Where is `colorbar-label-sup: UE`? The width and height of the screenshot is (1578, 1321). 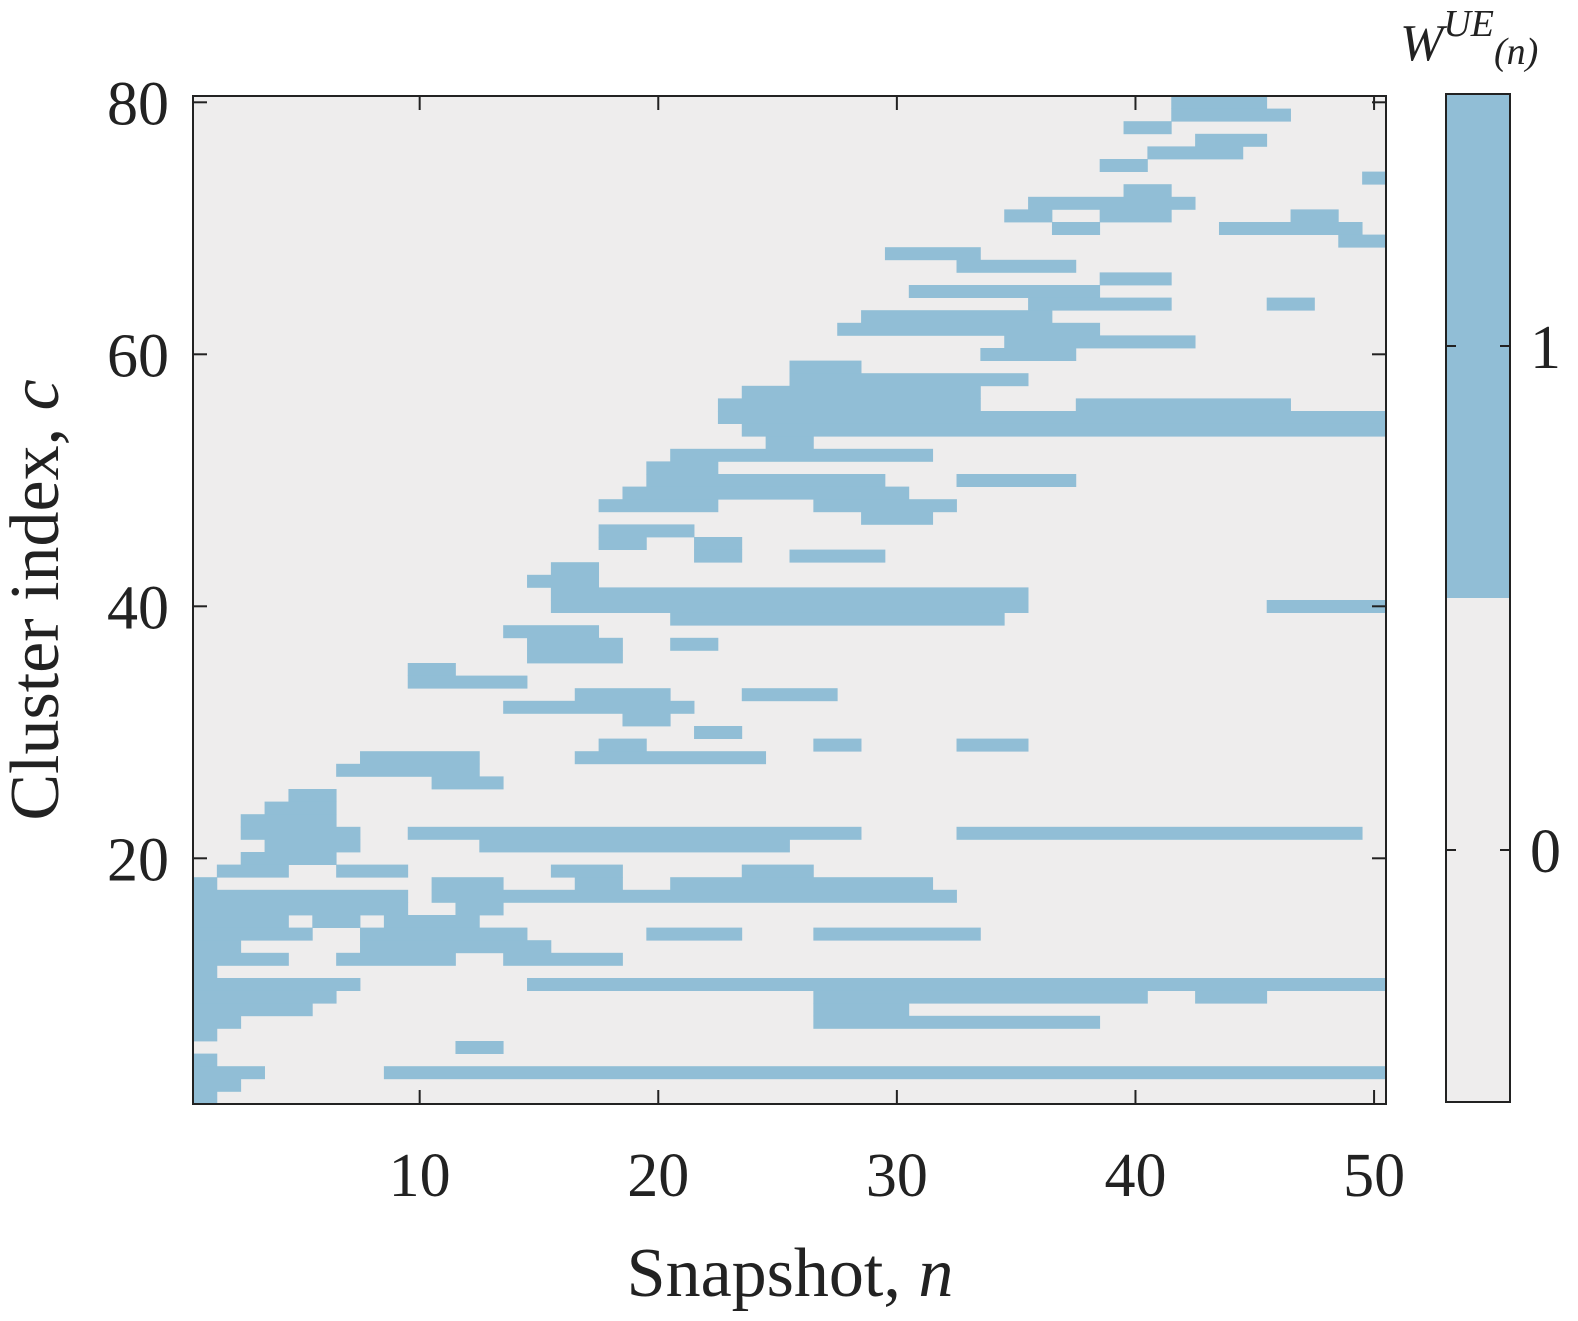
colorbar-label-sup: UE is located at coordinates (1468, 24).